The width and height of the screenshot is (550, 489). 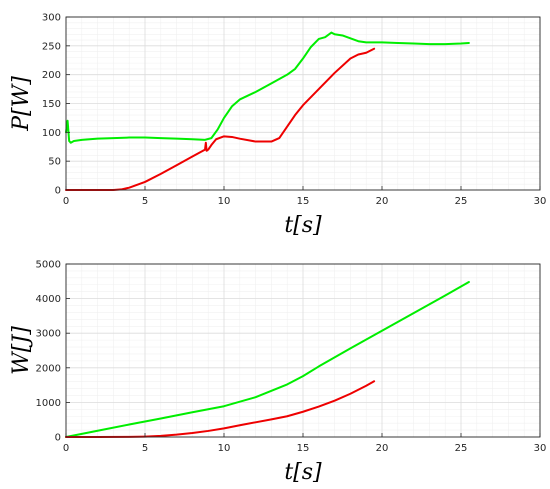 What do you see at coordinates (48, 265) in the screenshot?
I see `y-tick-label: 5000` at bounding box center [48, 265].